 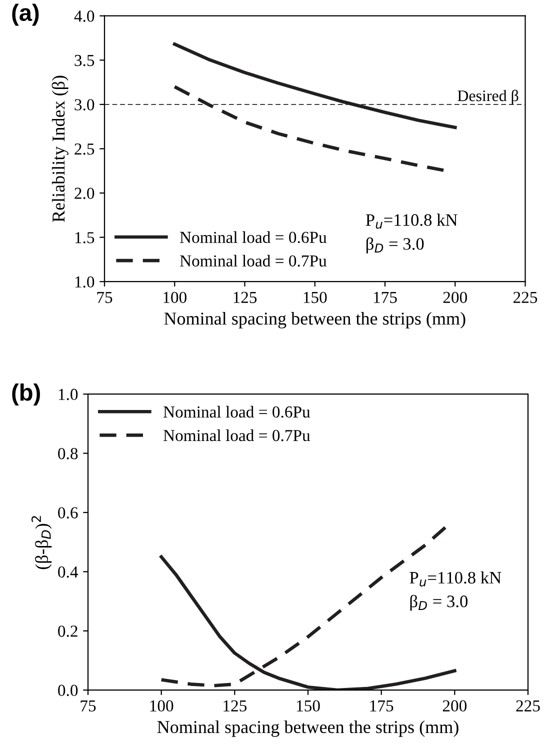 What do you see at coordinates (84, 238) in the screenshot?
I see `y-tick-label: 1.5` at bounding box center [84, 238].